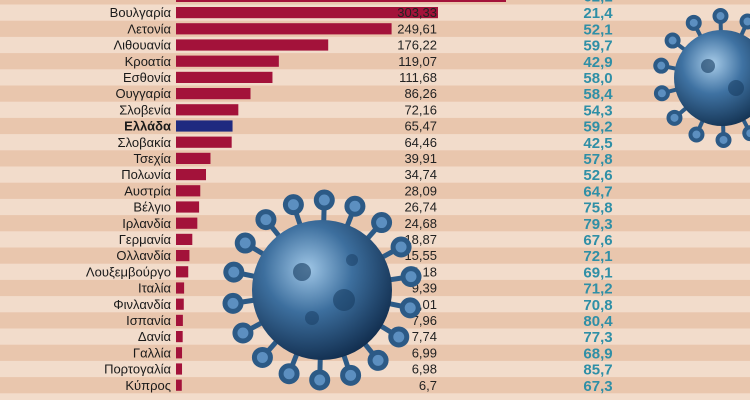  What do you see at coordinates (420, 239) in the screenshot?
I see `value-label: 18,87` at bounding box center [420, 239].